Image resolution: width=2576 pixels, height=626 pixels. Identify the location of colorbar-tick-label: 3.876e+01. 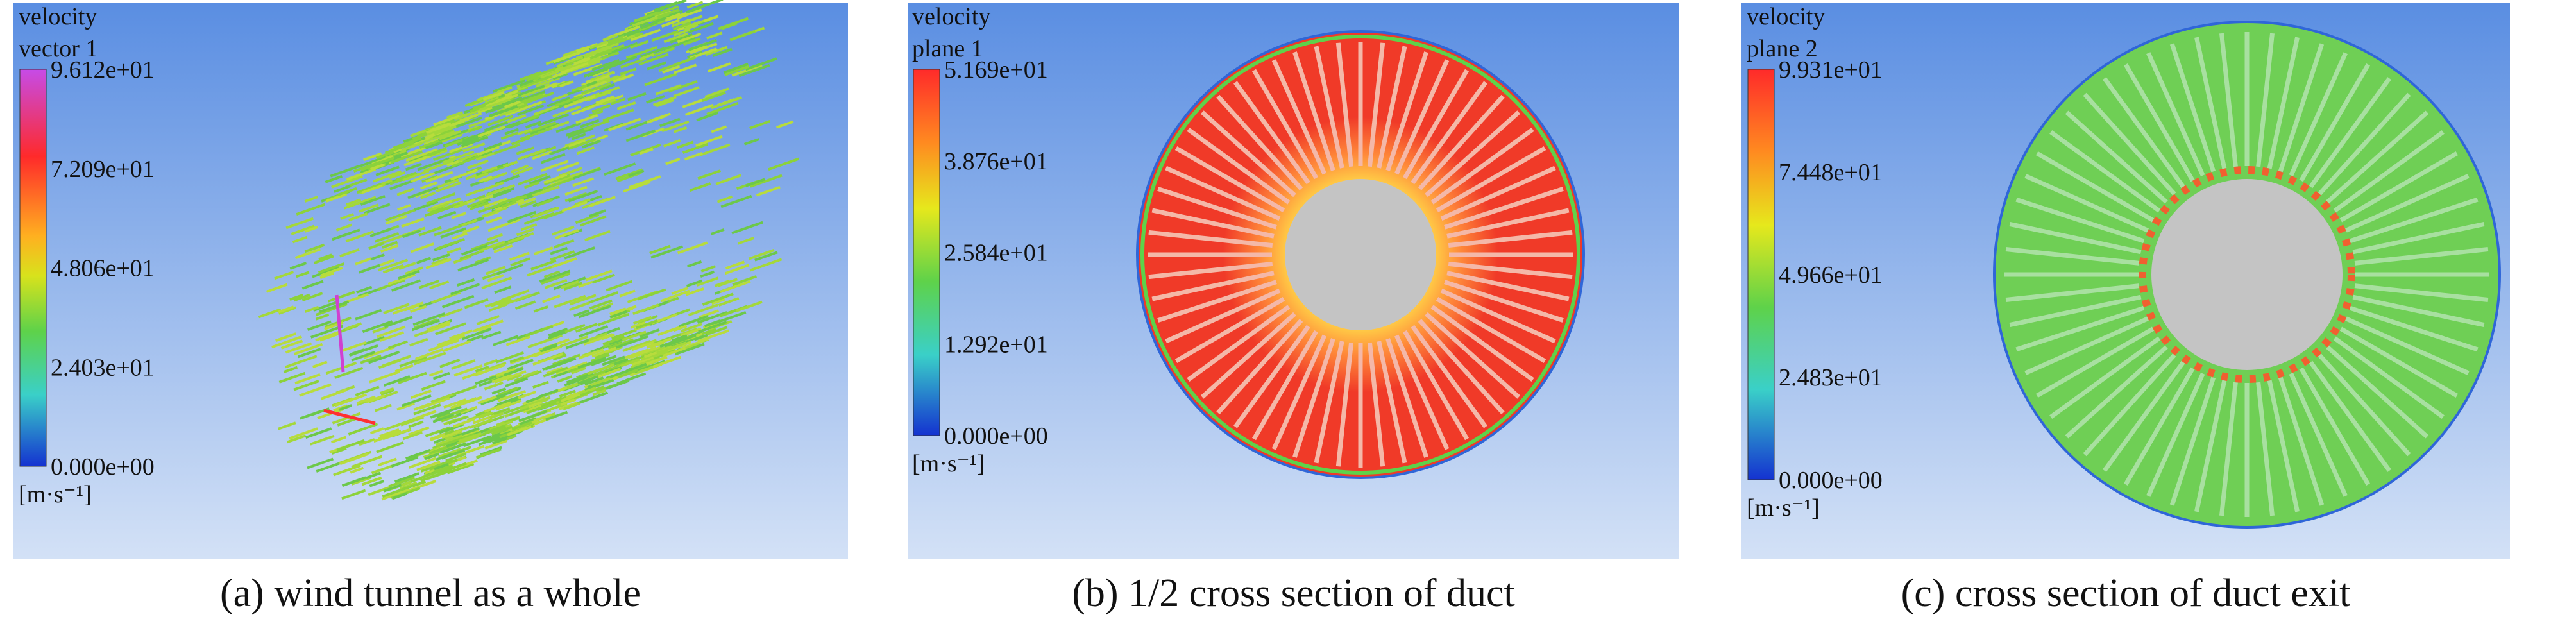
(996, 161).